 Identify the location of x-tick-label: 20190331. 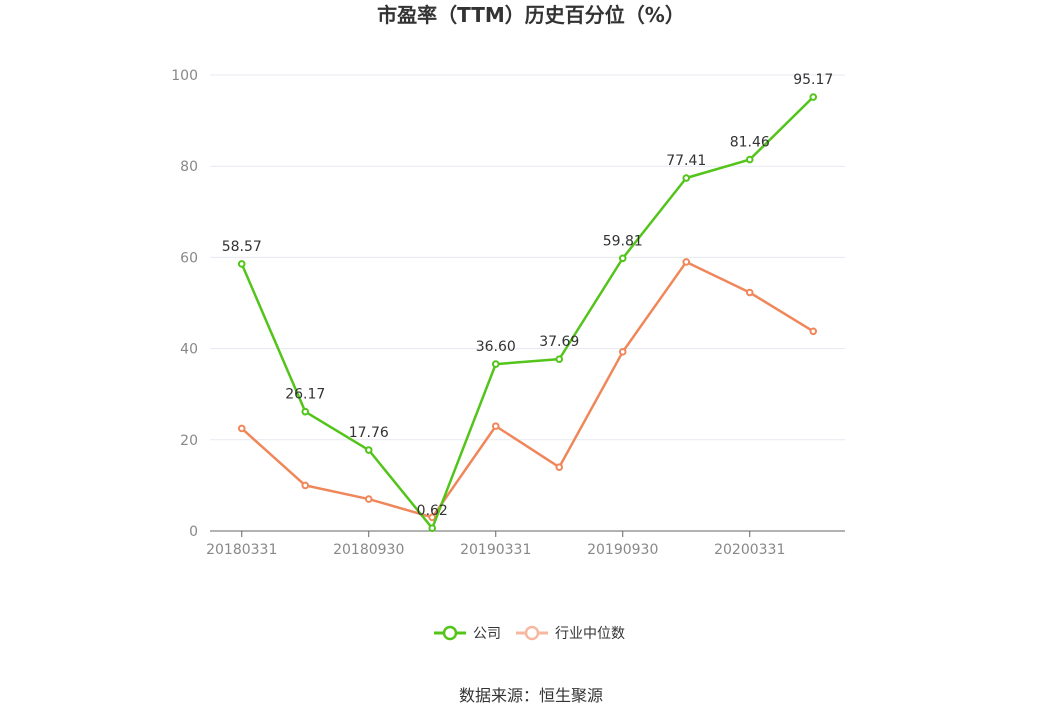
(495, 550).